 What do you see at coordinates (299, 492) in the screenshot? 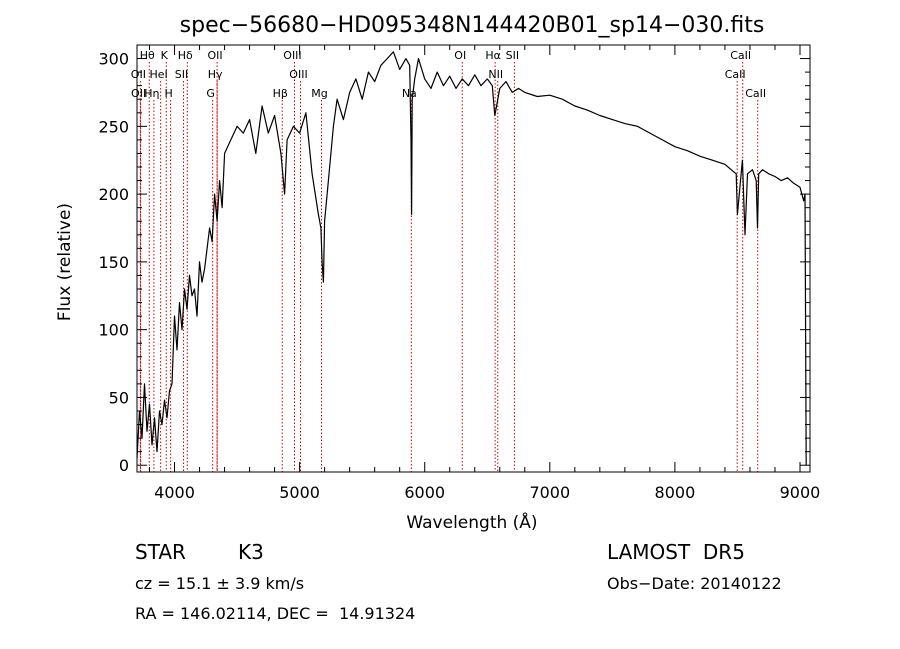
I see `x-tick-label: 5000` at bounding box center [299, 492].